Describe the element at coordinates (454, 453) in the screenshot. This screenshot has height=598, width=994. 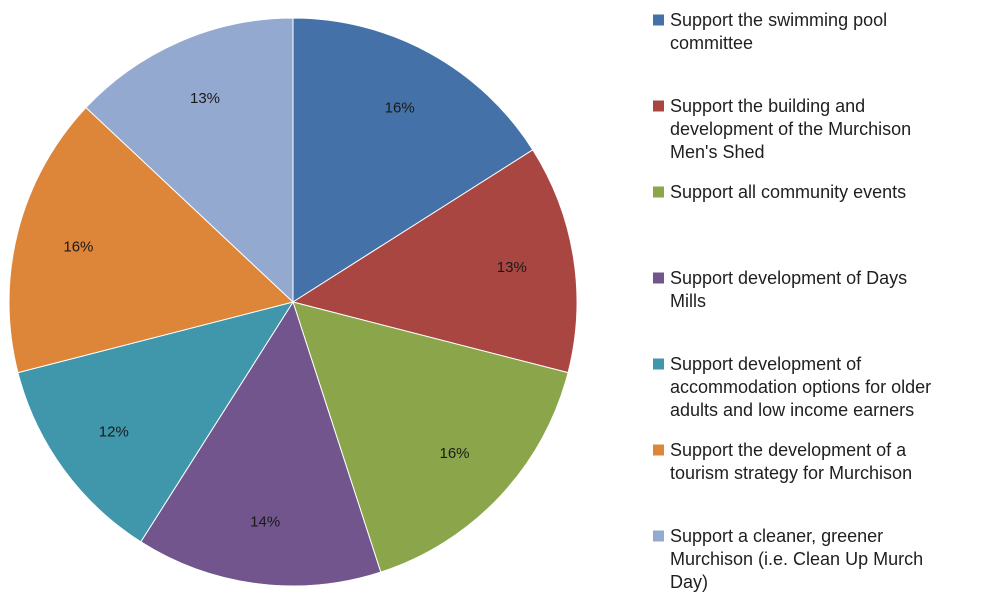
I see `pie-data-label-3: 16%` at that location.